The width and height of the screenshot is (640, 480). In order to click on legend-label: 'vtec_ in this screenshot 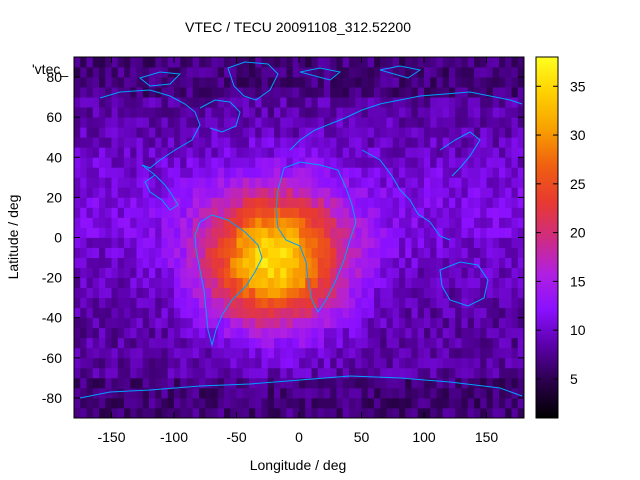, I will do `click(50, 69)`.